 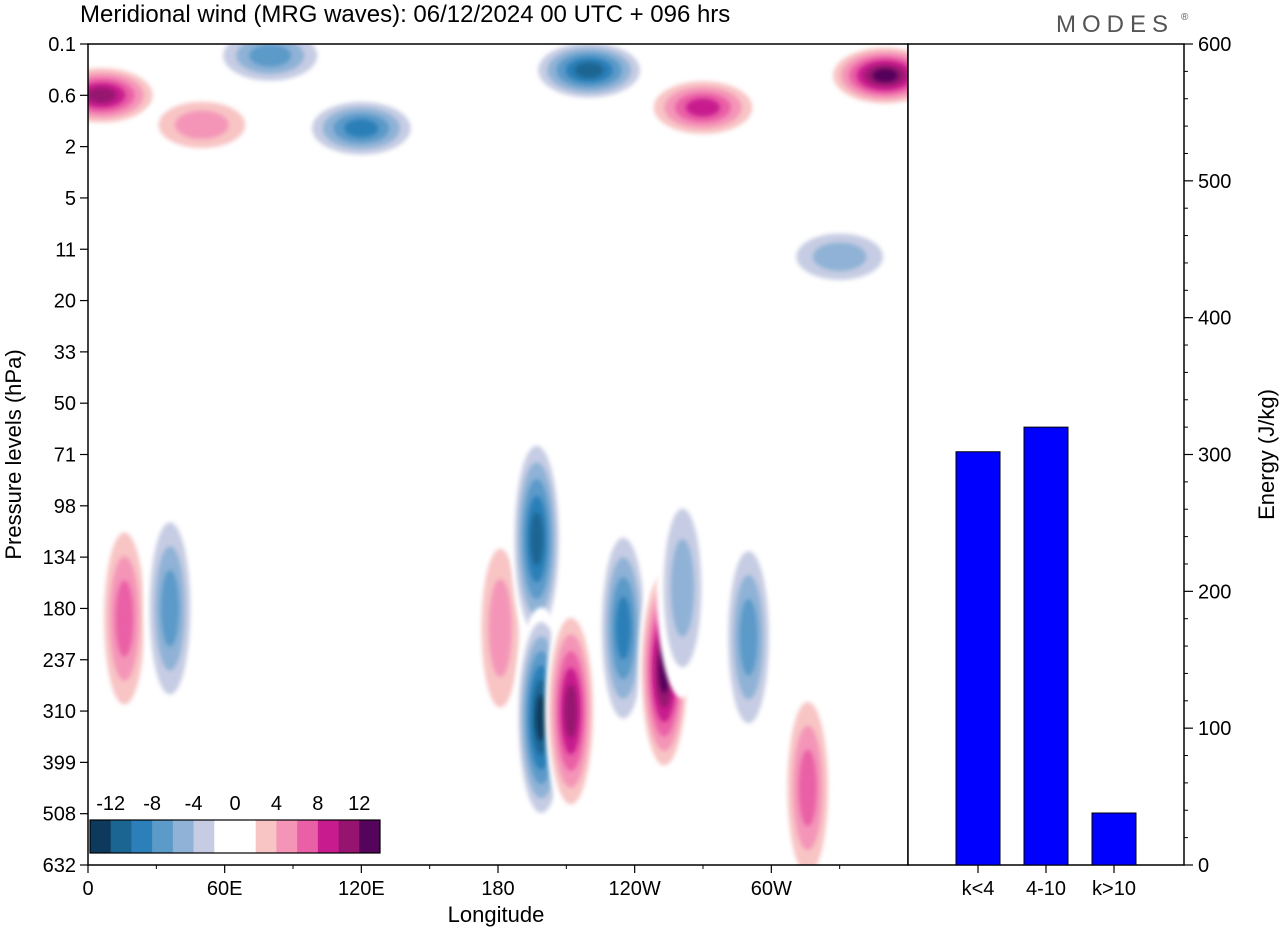 I want to click on modes-logo: MODES ®, so click(x=1122, y=24).